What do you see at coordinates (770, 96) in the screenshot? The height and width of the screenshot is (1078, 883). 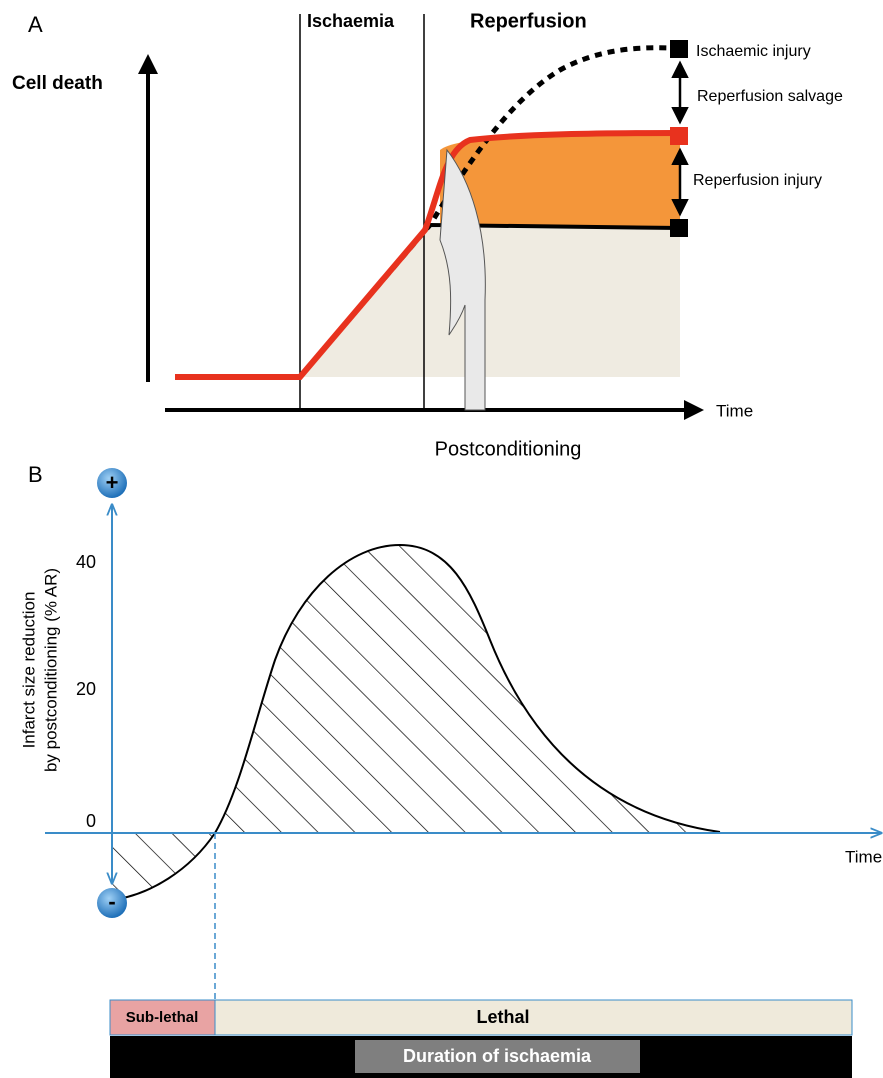 I see `annotation: Reperfusion salvage` at bounding box center [770, 96].